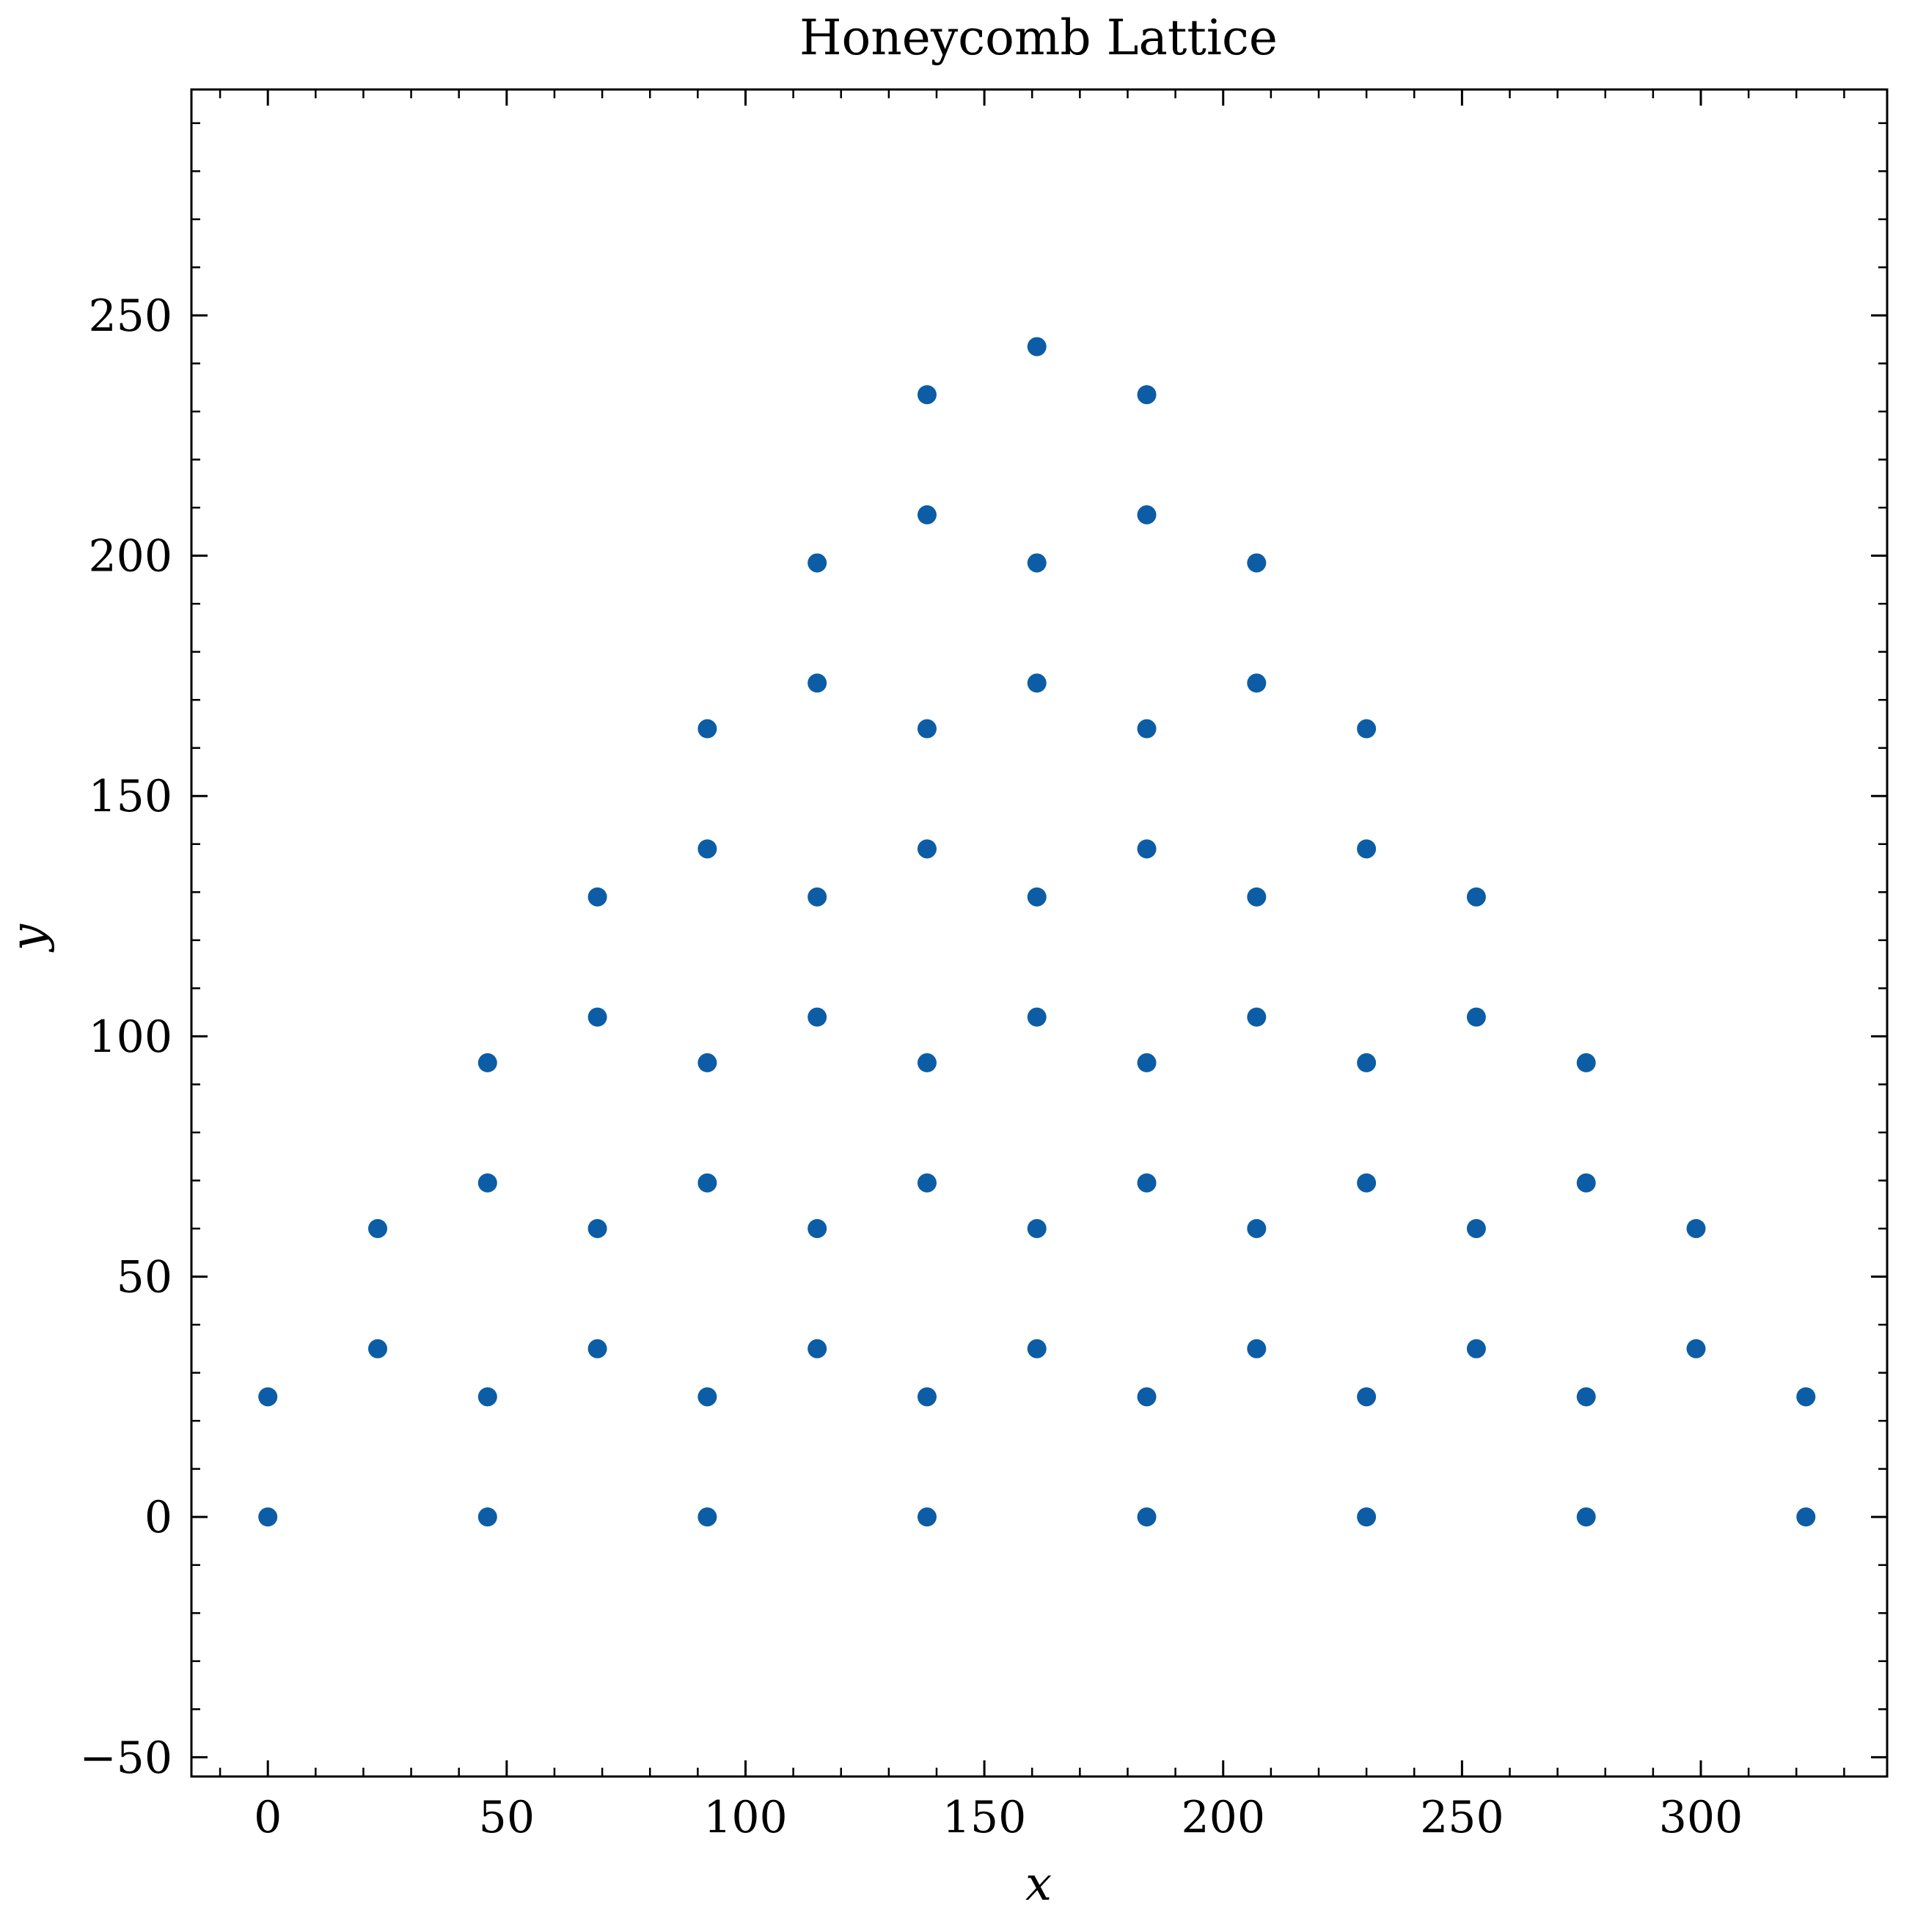 This screenshot has height=1932, width=1915. What do you see at coordinates (130, 556) in the screenshot?
I see `y-tick-label: 200` at bounding box center [130, 556].